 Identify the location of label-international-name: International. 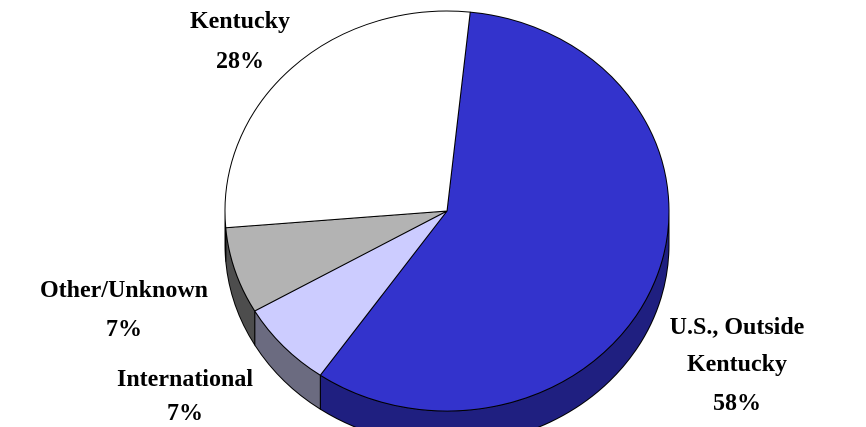
(185, 379).